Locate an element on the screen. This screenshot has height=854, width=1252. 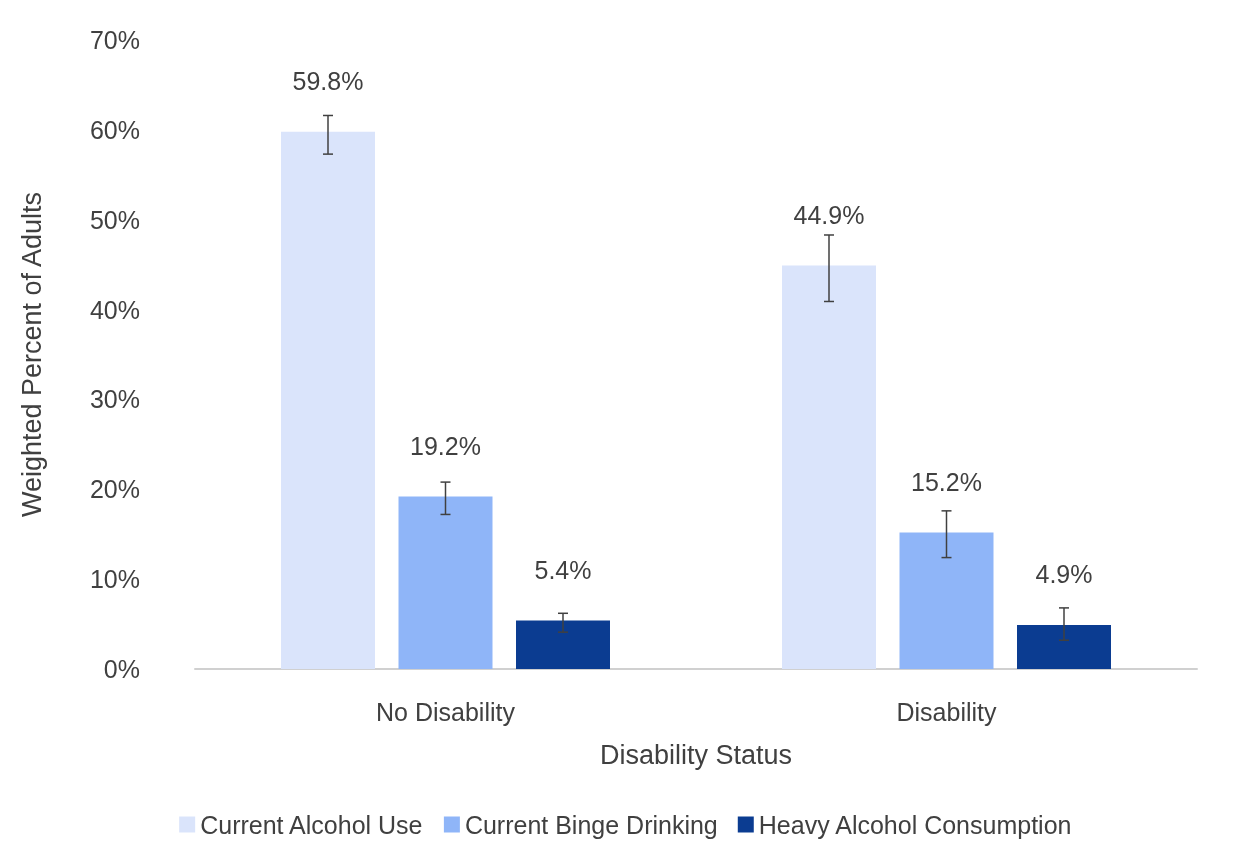
legend-label: Current Binge Drinking is located at coordinates (591, 824).